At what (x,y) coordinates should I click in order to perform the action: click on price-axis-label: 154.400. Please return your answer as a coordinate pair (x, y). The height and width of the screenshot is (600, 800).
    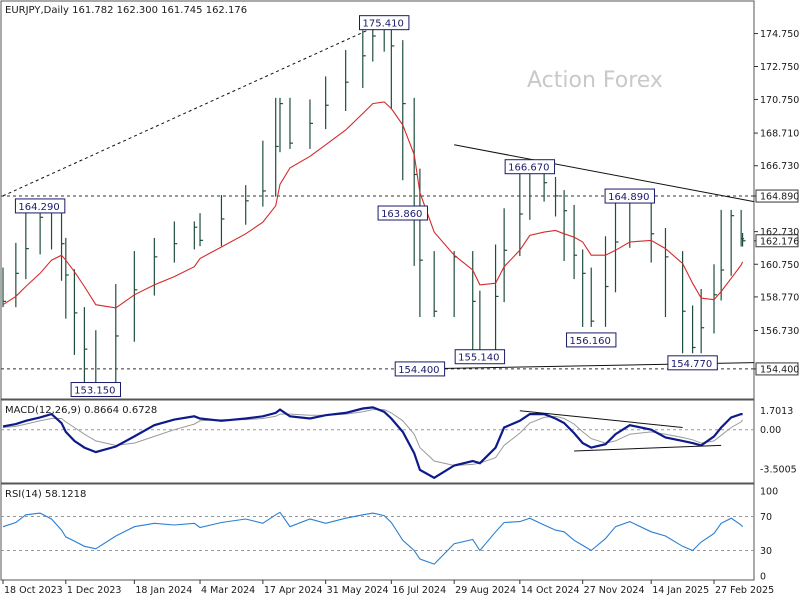
    Looking at the image, I should click on (779, 369).